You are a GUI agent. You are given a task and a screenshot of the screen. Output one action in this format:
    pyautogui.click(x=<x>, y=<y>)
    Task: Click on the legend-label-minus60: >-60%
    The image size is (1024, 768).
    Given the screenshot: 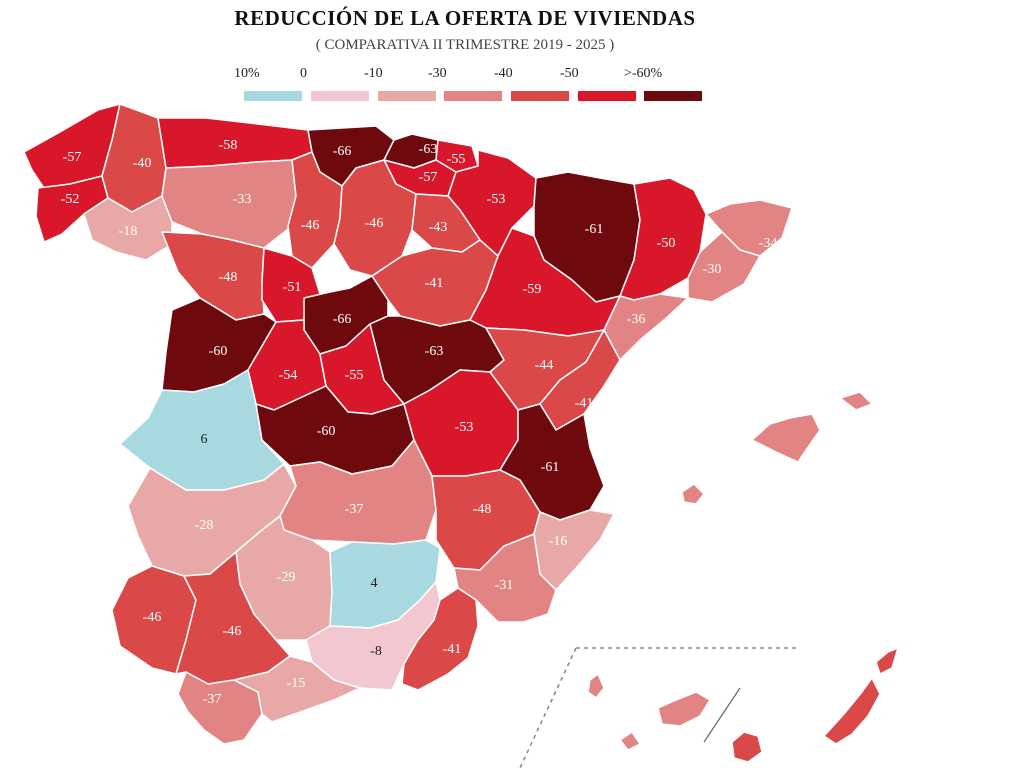 What is the action you would take?
    pyautogui.click(x=643, y=73)
    